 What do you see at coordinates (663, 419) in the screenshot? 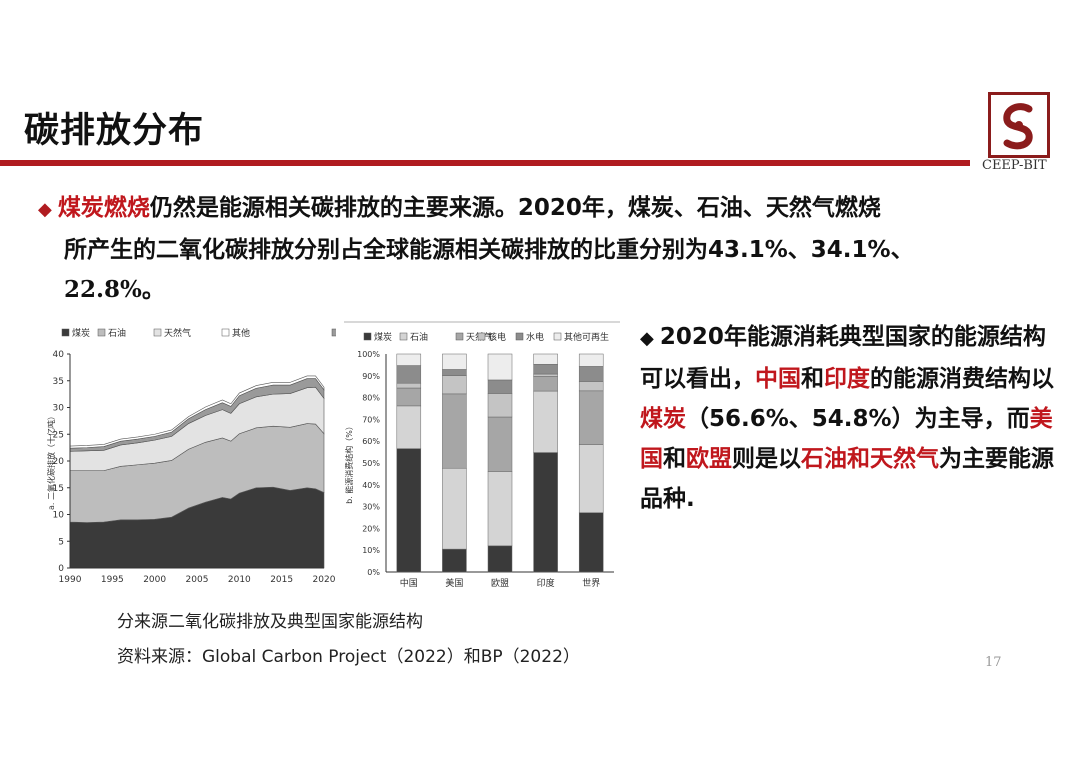
I see `highlight-coal: 煤炭` at bounding box center [663, 419].